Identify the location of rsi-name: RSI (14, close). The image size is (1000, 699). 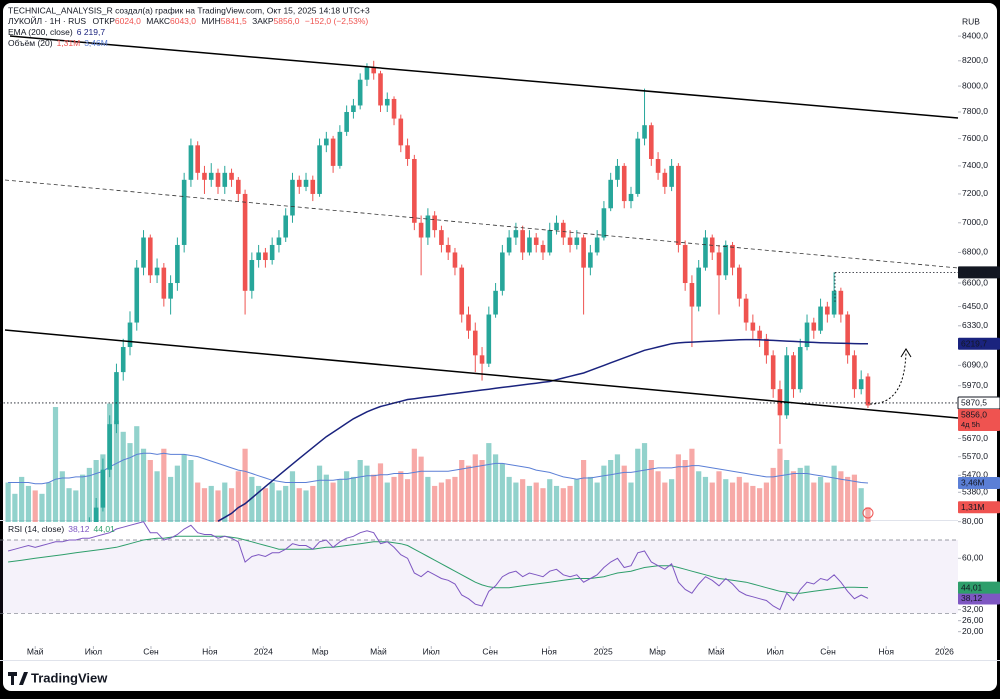
(36, 529).